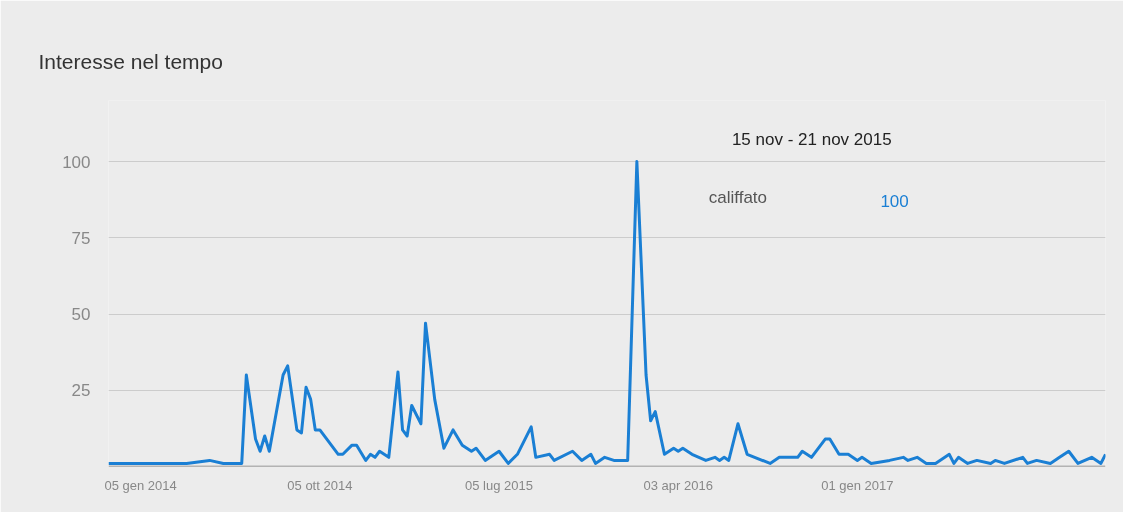 This screenshot has height=512, width=1123. I want to click on y-tick-label: 100, so click(76, 162).